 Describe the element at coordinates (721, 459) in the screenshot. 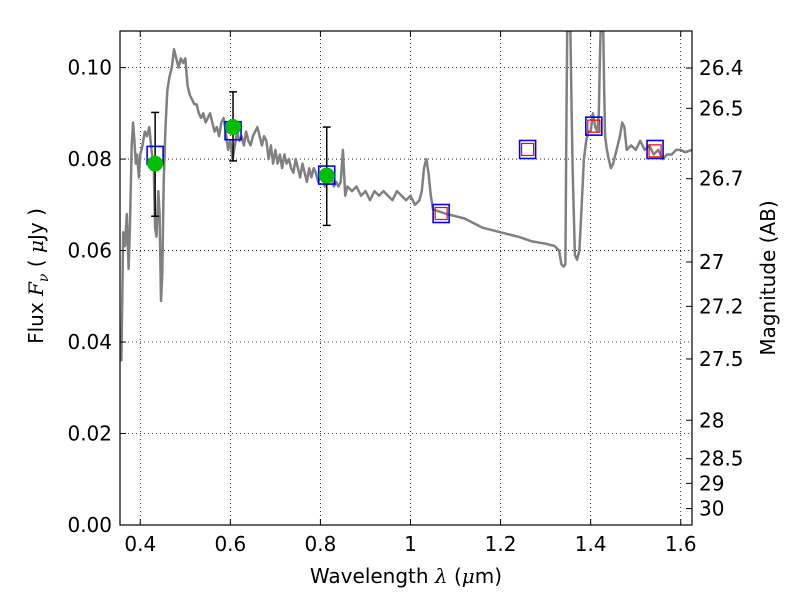

I see `right-tick-label: 28.5` at that location.